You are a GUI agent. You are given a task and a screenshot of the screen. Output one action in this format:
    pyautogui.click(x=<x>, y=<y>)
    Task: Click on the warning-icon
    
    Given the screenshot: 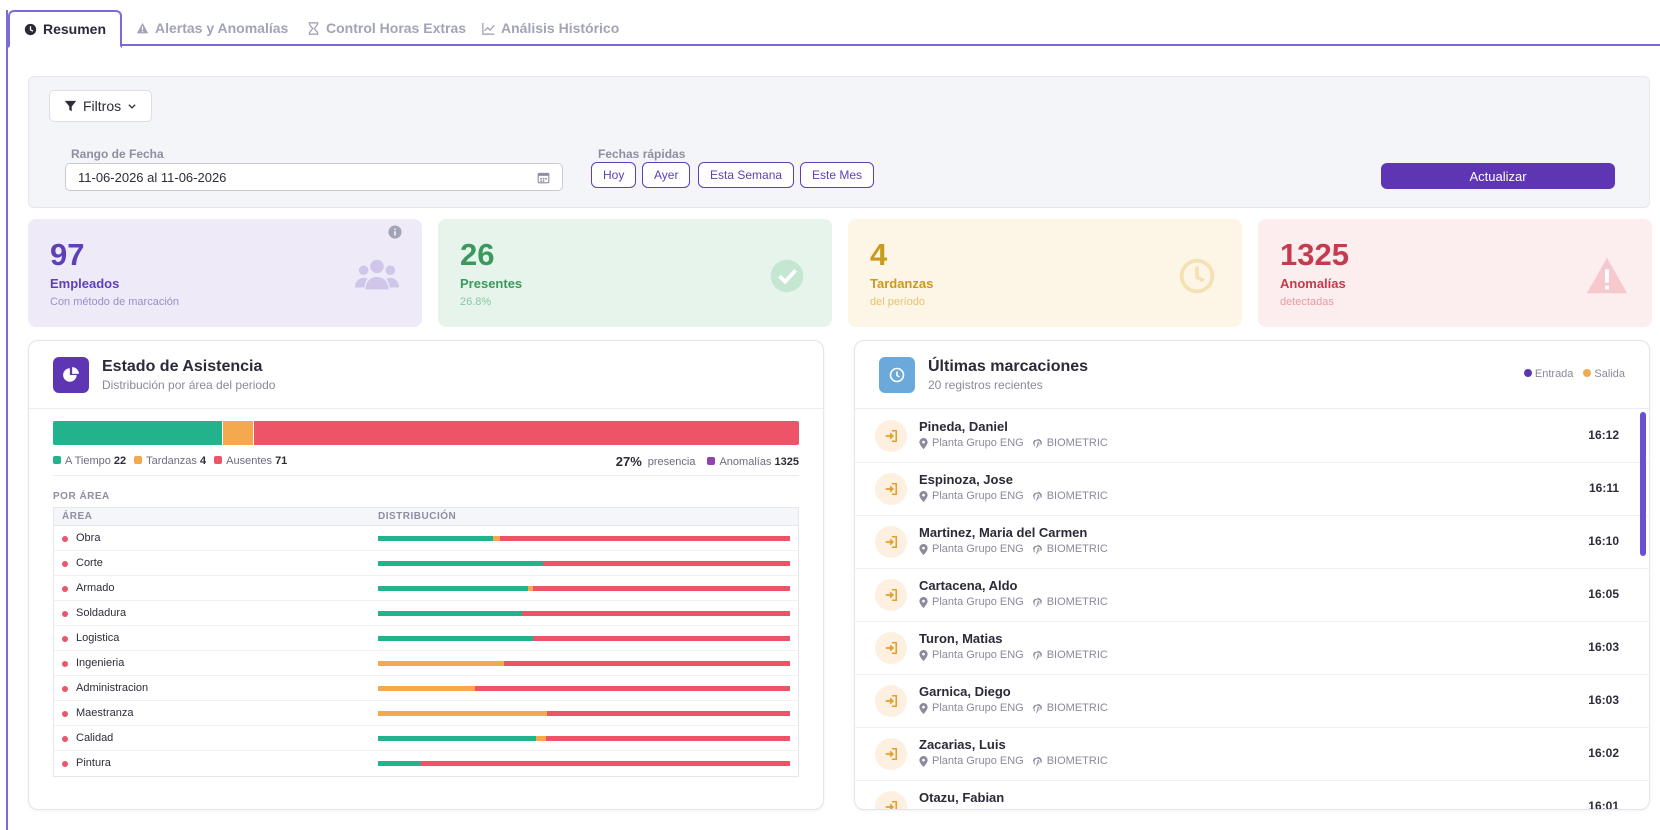 What is the action you would take?
    pyautogui.click(x=1607, y=275)
    